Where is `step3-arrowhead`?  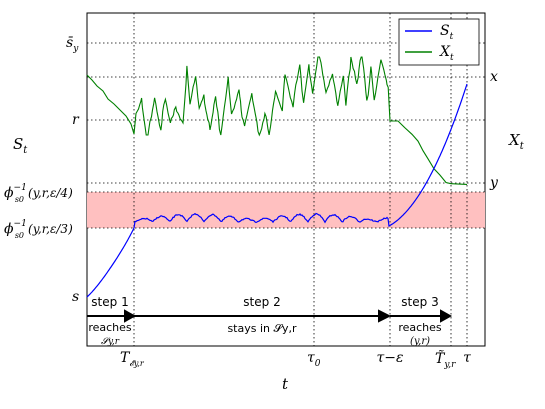
step3-arrowhead is located at coordinates (446, 316).